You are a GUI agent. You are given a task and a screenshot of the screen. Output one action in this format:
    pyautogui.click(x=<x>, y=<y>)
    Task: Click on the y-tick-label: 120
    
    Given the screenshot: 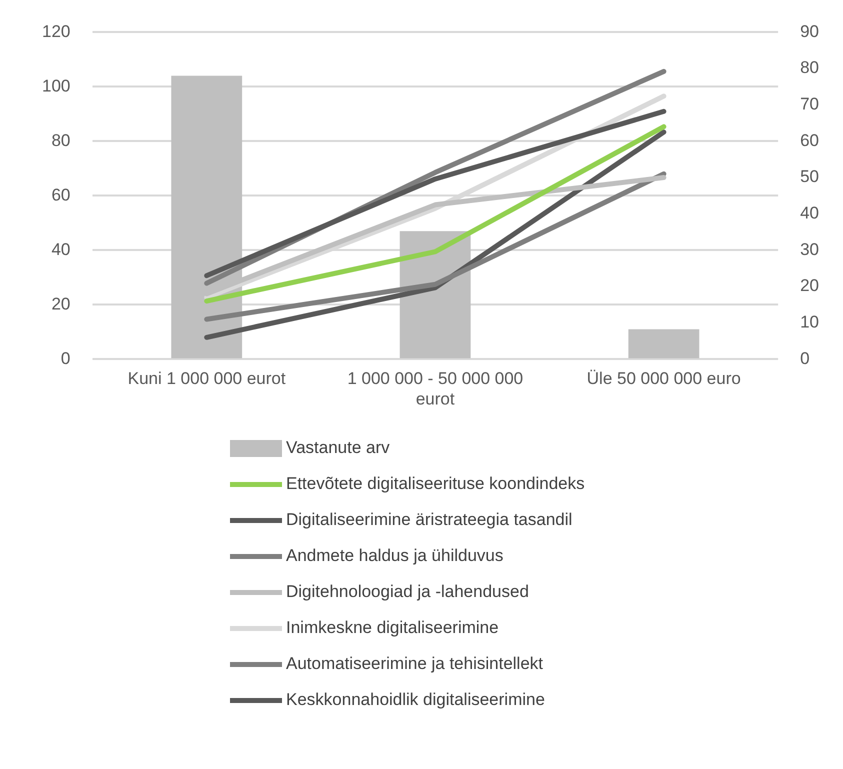 What is the action you would take?
    pyautogui.click(x=56, y=31)
    